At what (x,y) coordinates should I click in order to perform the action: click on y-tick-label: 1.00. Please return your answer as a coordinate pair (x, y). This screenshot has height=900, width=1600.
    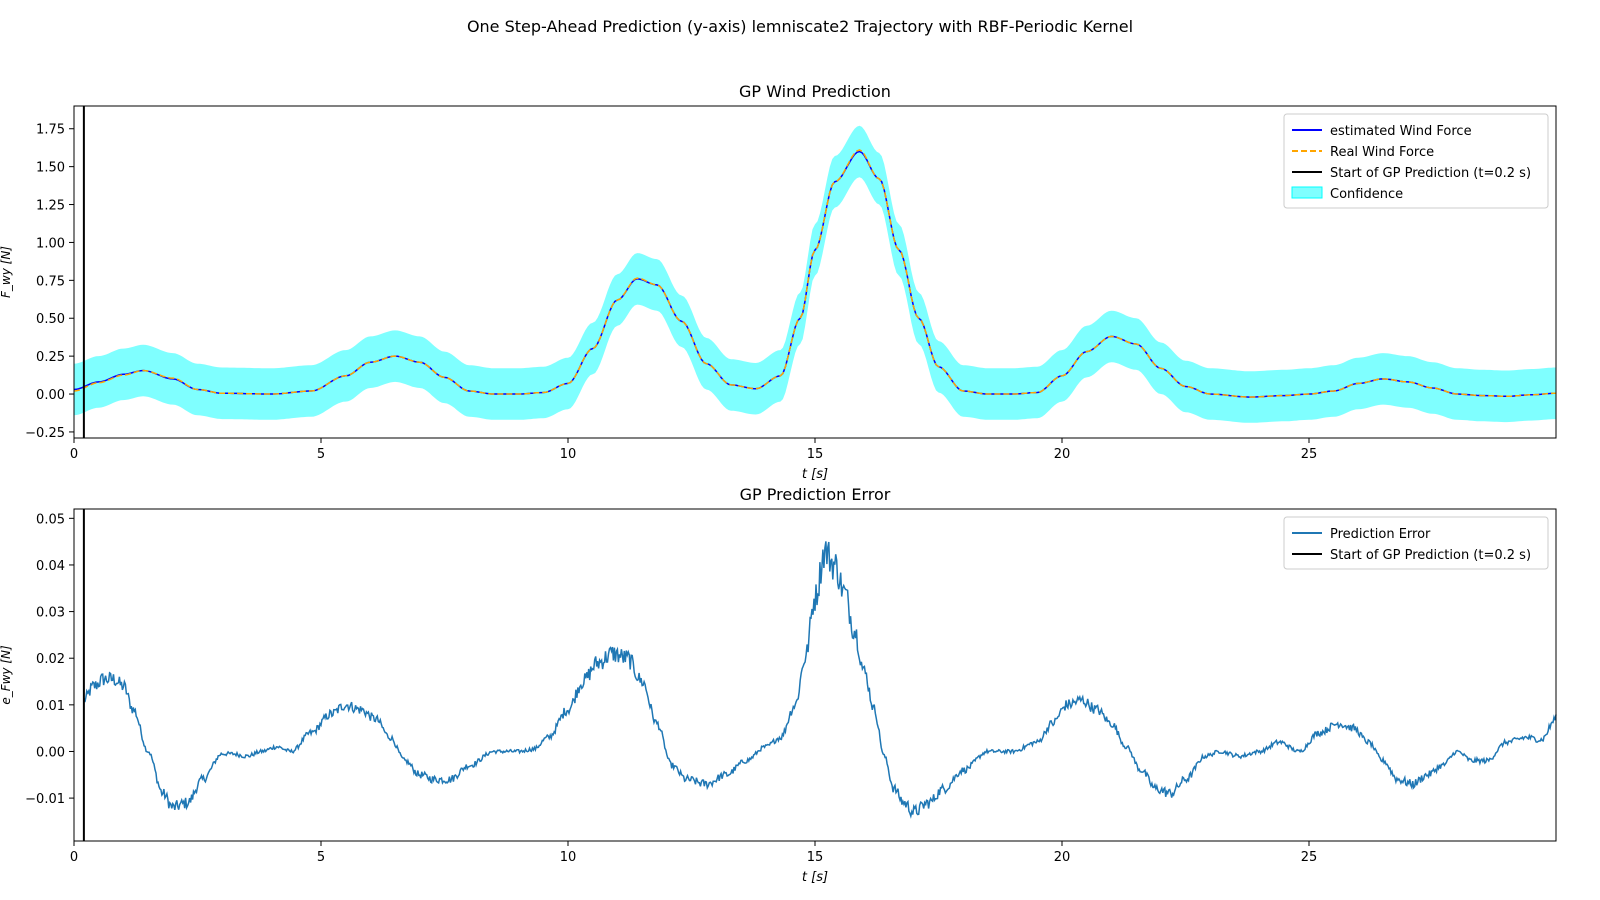
    Looking at the image, I should click on (50, 243).